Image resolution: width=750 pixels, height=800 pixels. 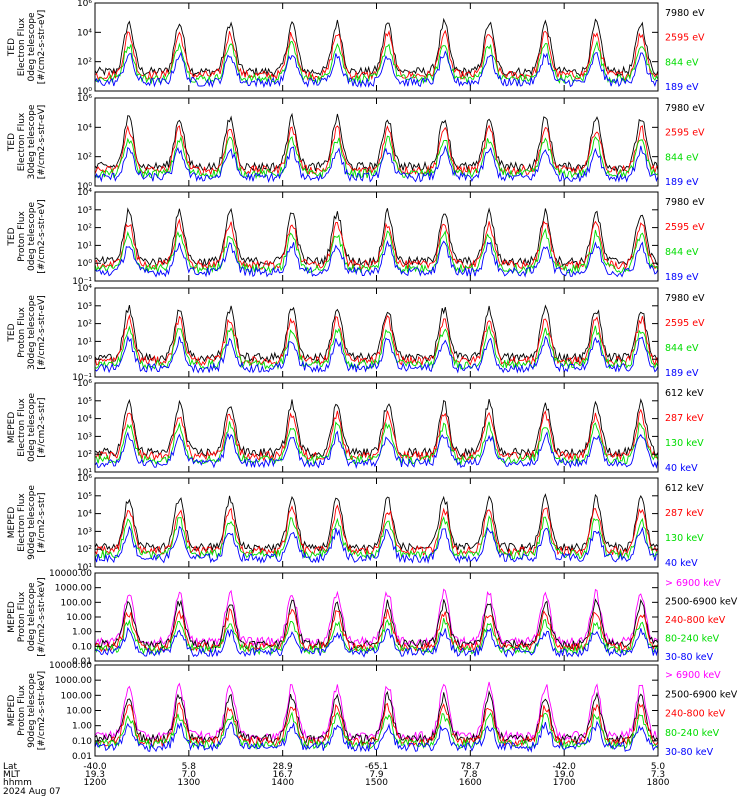 What do you see at coordinates (684, 393) in the screenshot?
I see `legend-entry: 612 keV` at bounding box center [684, 393].